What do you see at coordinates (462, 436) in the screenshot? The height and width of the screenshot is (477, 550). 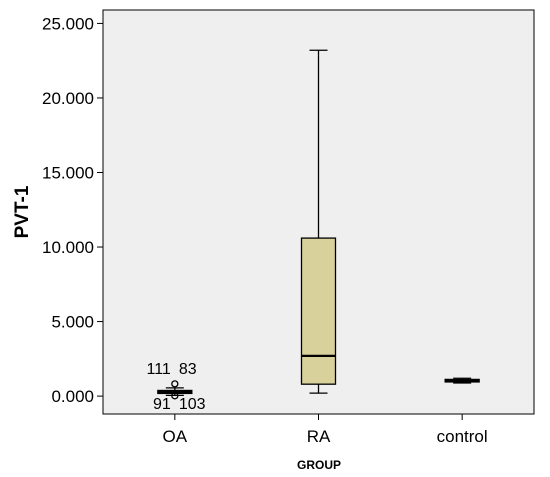 I see `x-tick-label: control` at bounding box center [462, 436].